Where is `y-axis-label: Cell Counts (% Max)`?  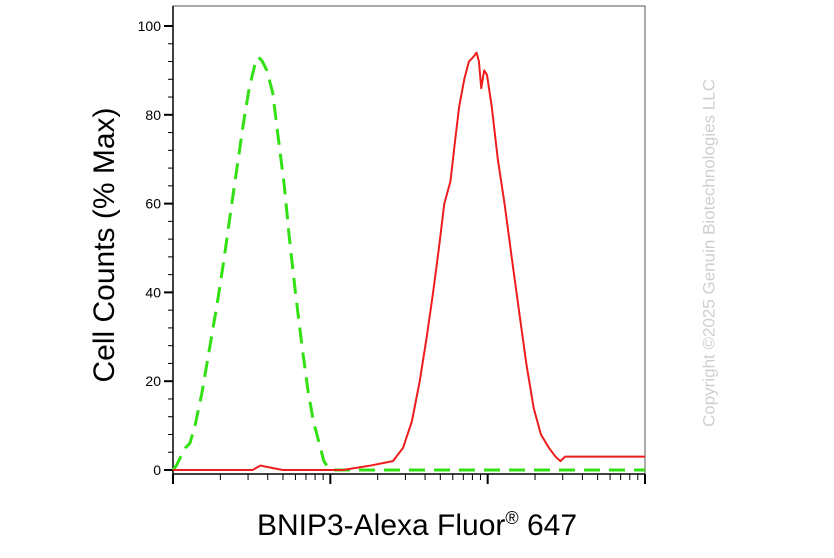 y-axis-label: Cell Counts (% Max) is located at coordinates (104, 244).